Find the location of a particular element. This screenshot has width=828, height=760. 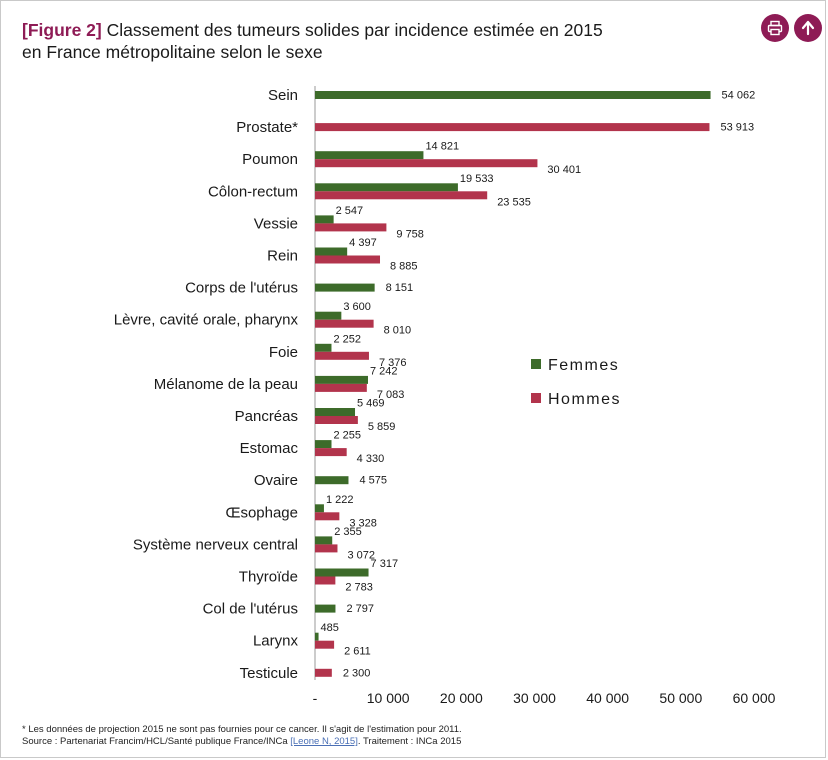

print-button is located at coordinates (775, 28).